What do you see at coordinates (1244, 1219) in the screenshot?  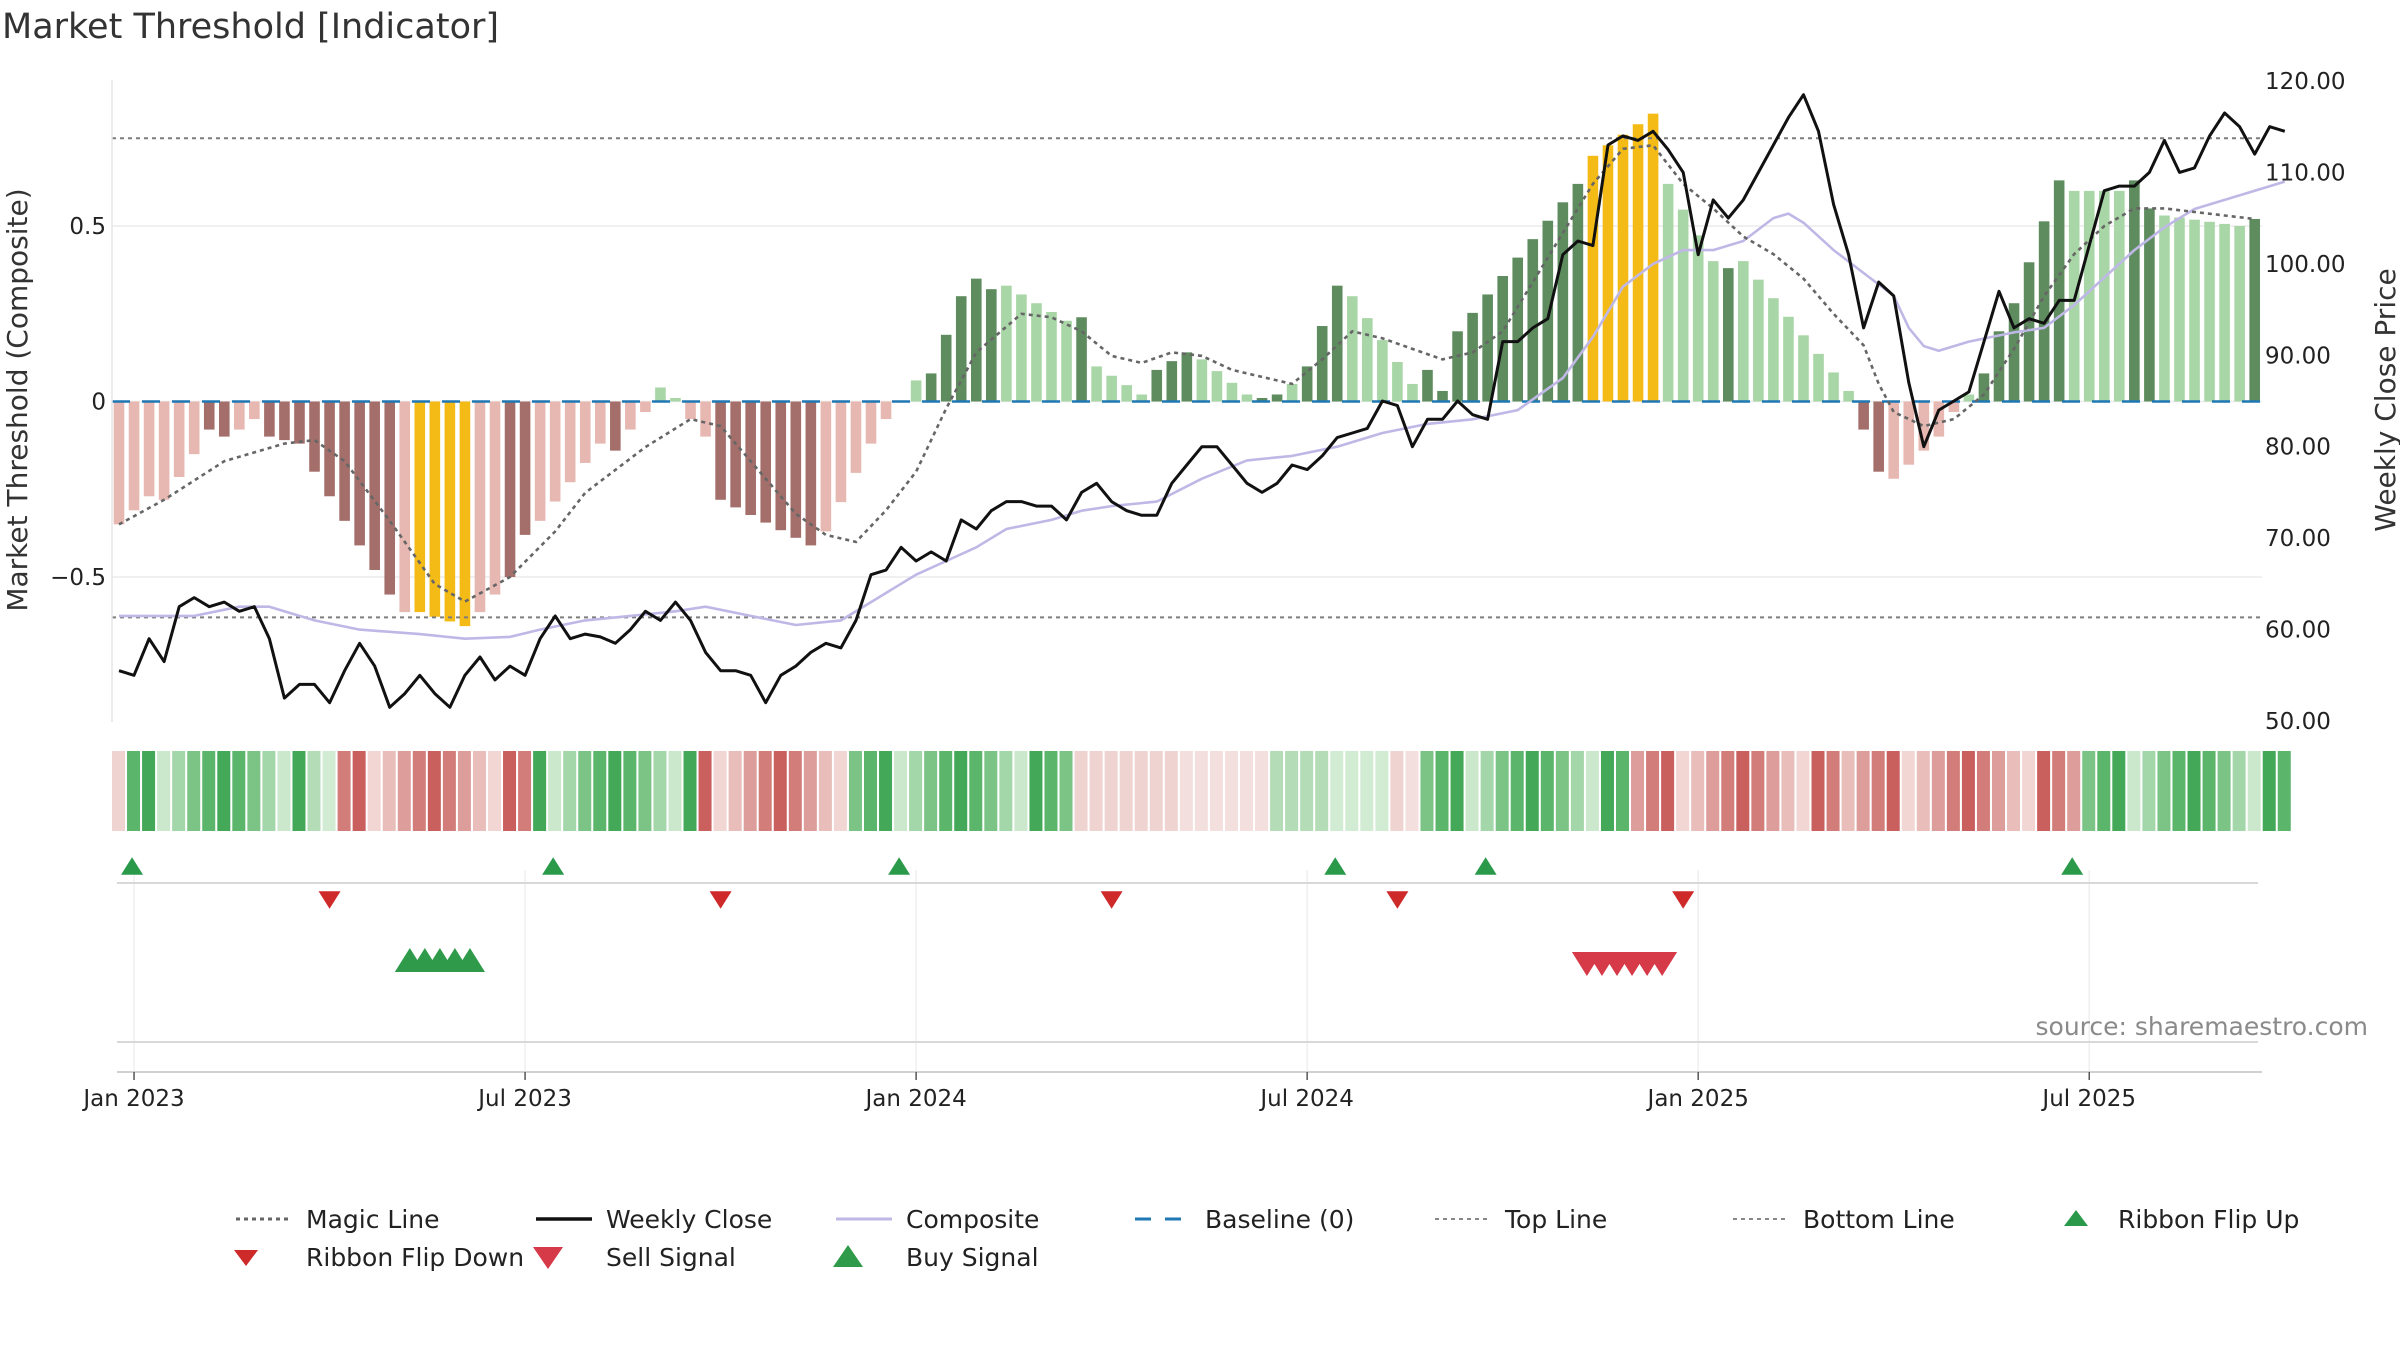 I see `legend-item-baseline: Baseline (0)` at bounding box center [1244, 1219].